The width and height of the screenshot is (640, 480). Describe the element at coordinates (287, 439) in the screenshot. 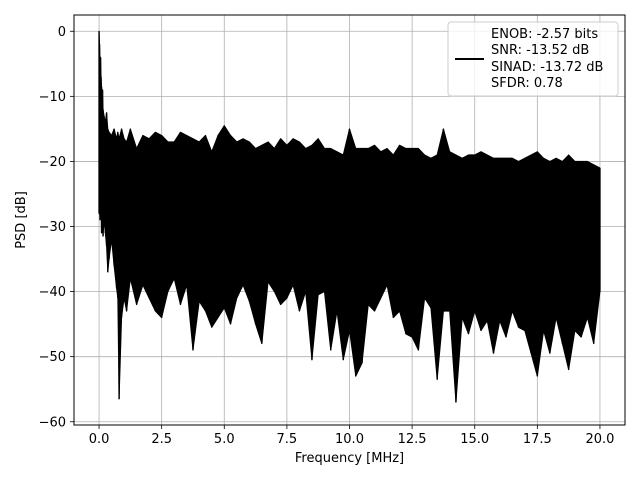

I see `x-tick-label: 7.5` at that location.